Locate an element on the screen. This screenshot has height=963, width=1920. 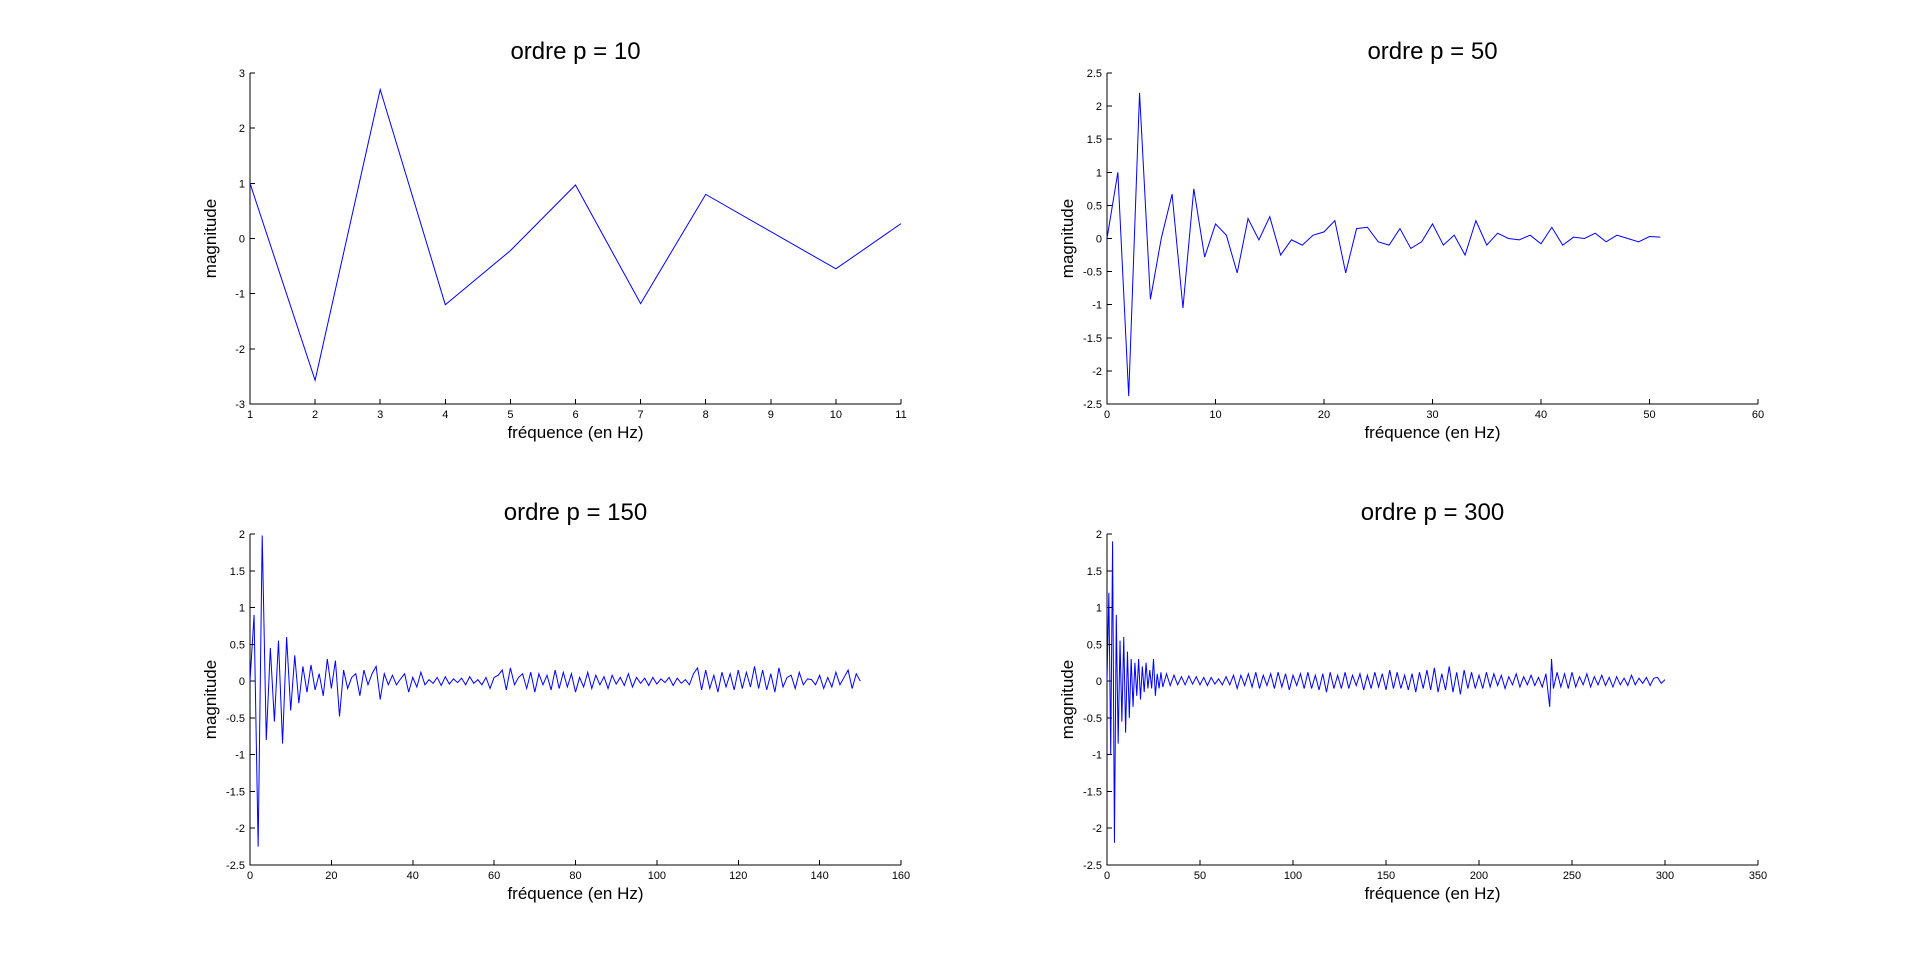
x-tick-label: 300 is located at coordinates (1665, 876).